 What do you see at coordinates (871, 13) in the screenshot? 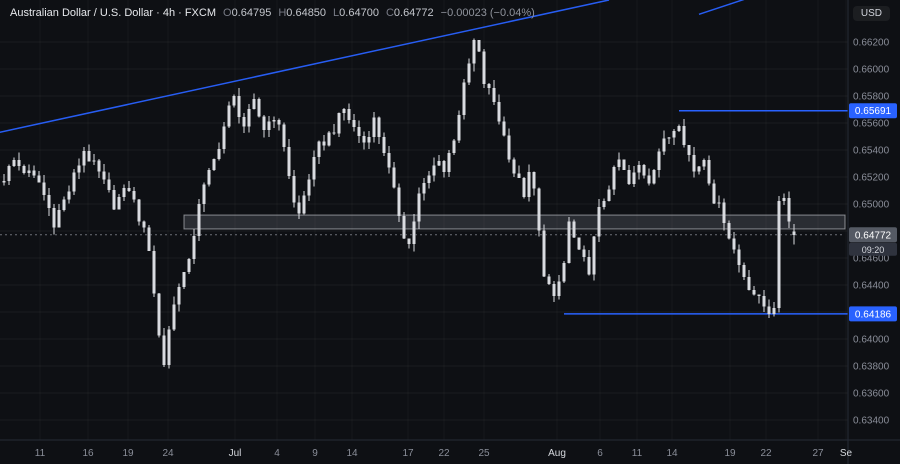
I see `currency-button: USD` at bounding box center [871, 13].